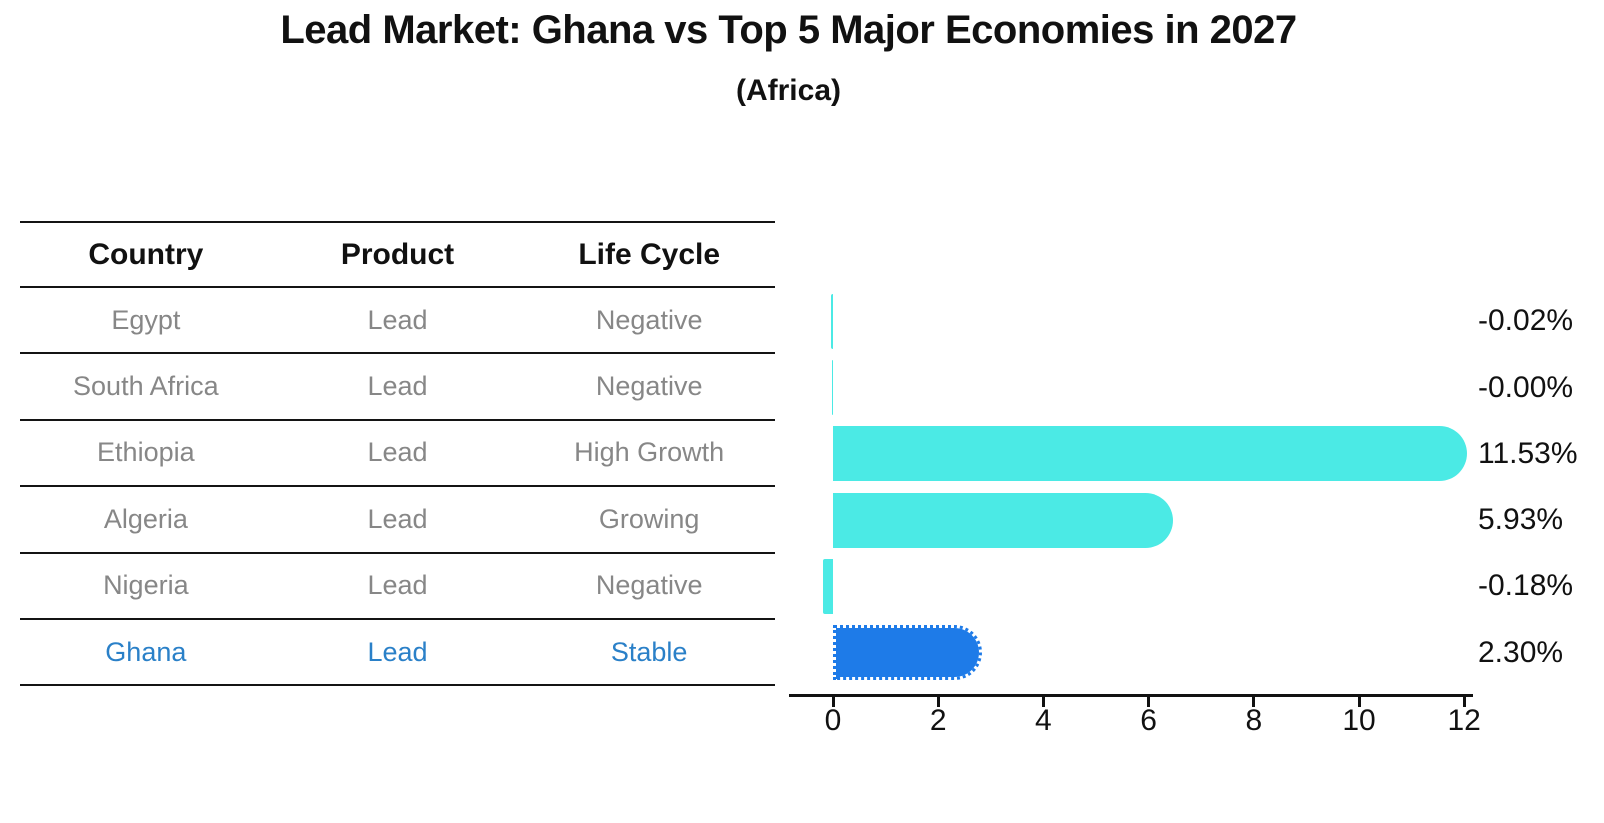  Describe the element at coordinates (146, 452) in the screenshot. I see `country-cell: Ethiopia` at that location.